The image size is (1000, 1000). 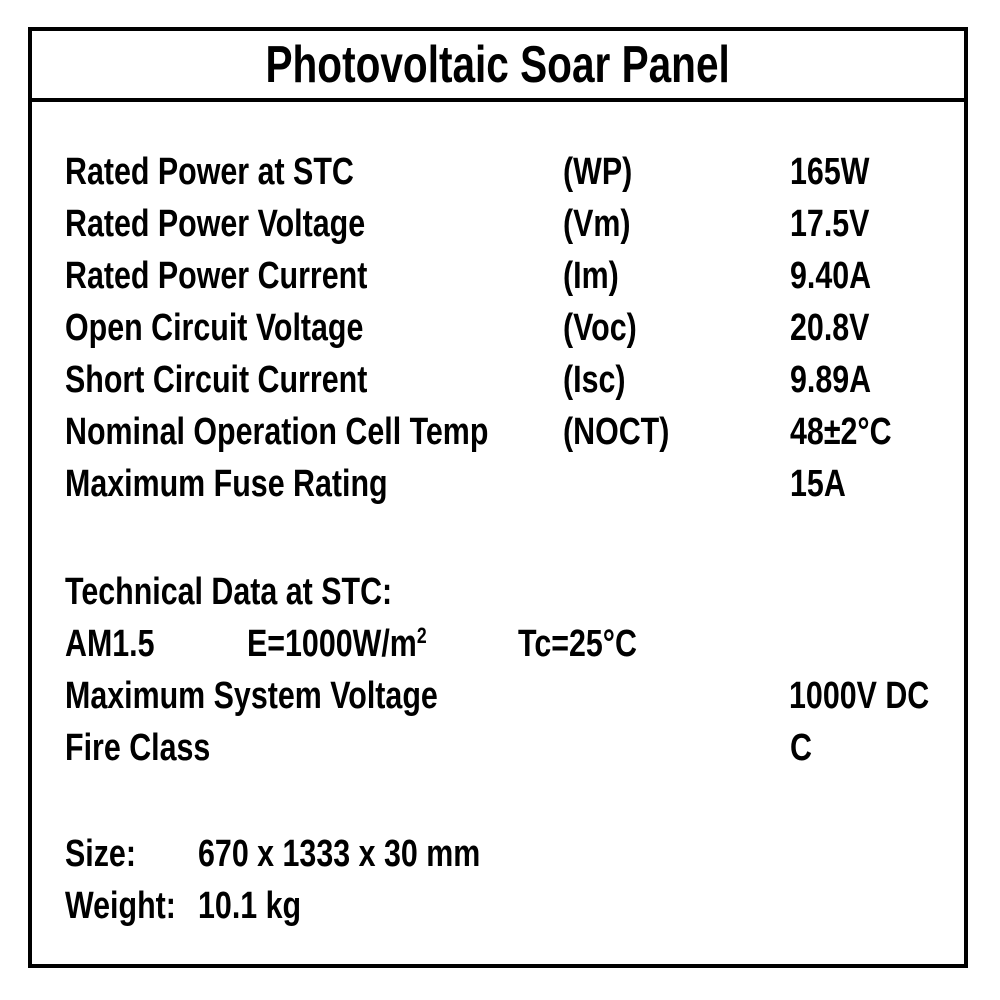 What do you see at coordinates (214, 327) in the screenshot?
I see `spec-label: Open Circuit Voltage` at bounding box center [214, 327].